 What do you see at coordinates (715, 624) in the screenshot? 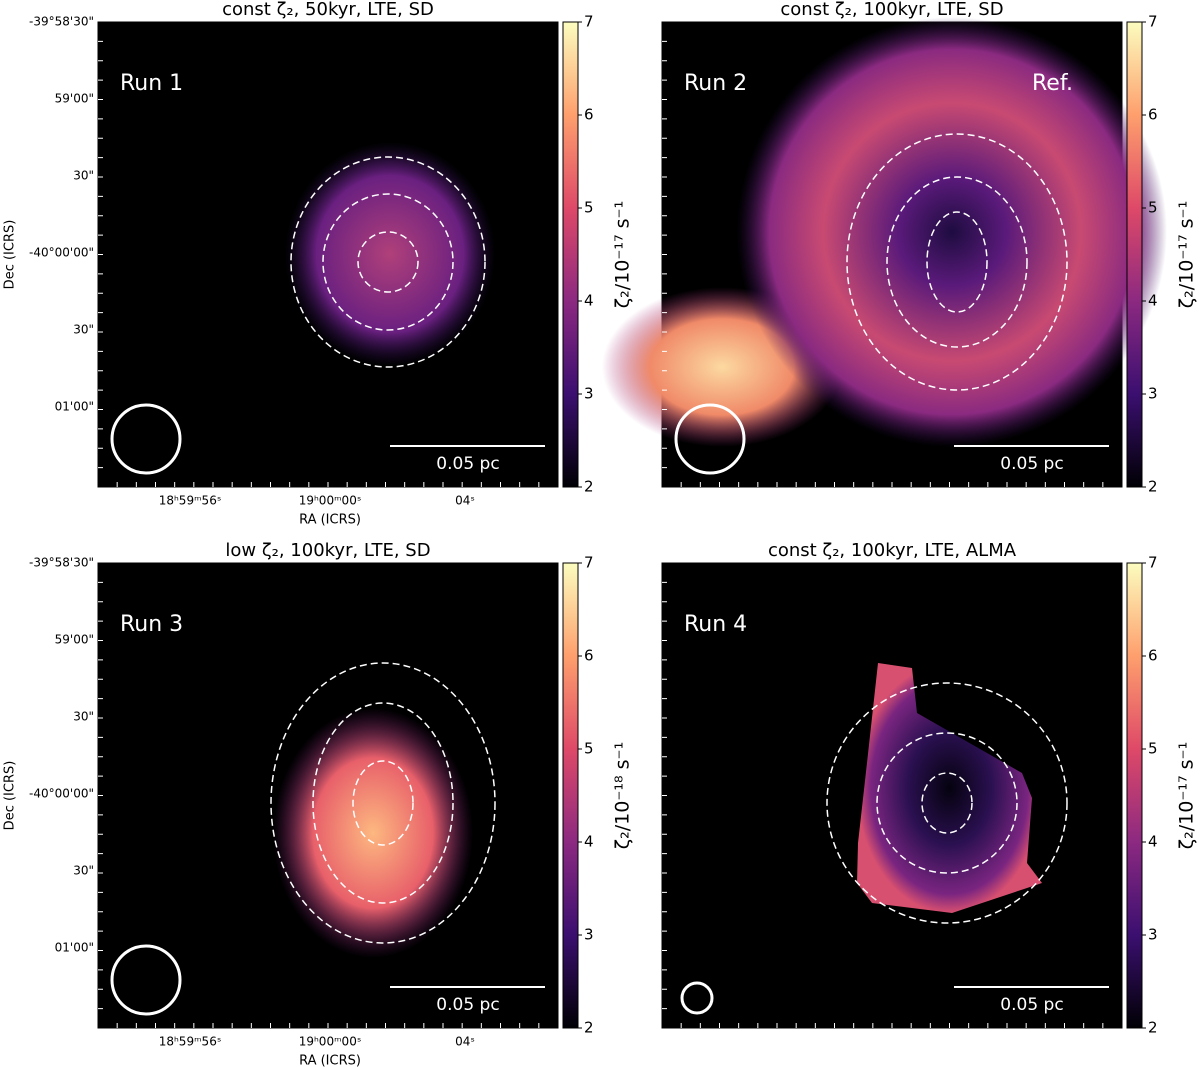
I see `run-label: Run 4` at bounding box center [715, 624].